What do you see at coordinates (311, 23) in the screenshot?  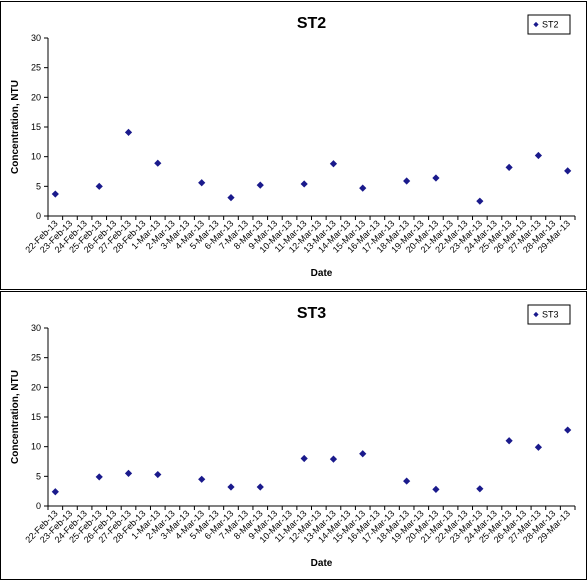 I see `chart-title: ST2` at bounding box center [311, 23].